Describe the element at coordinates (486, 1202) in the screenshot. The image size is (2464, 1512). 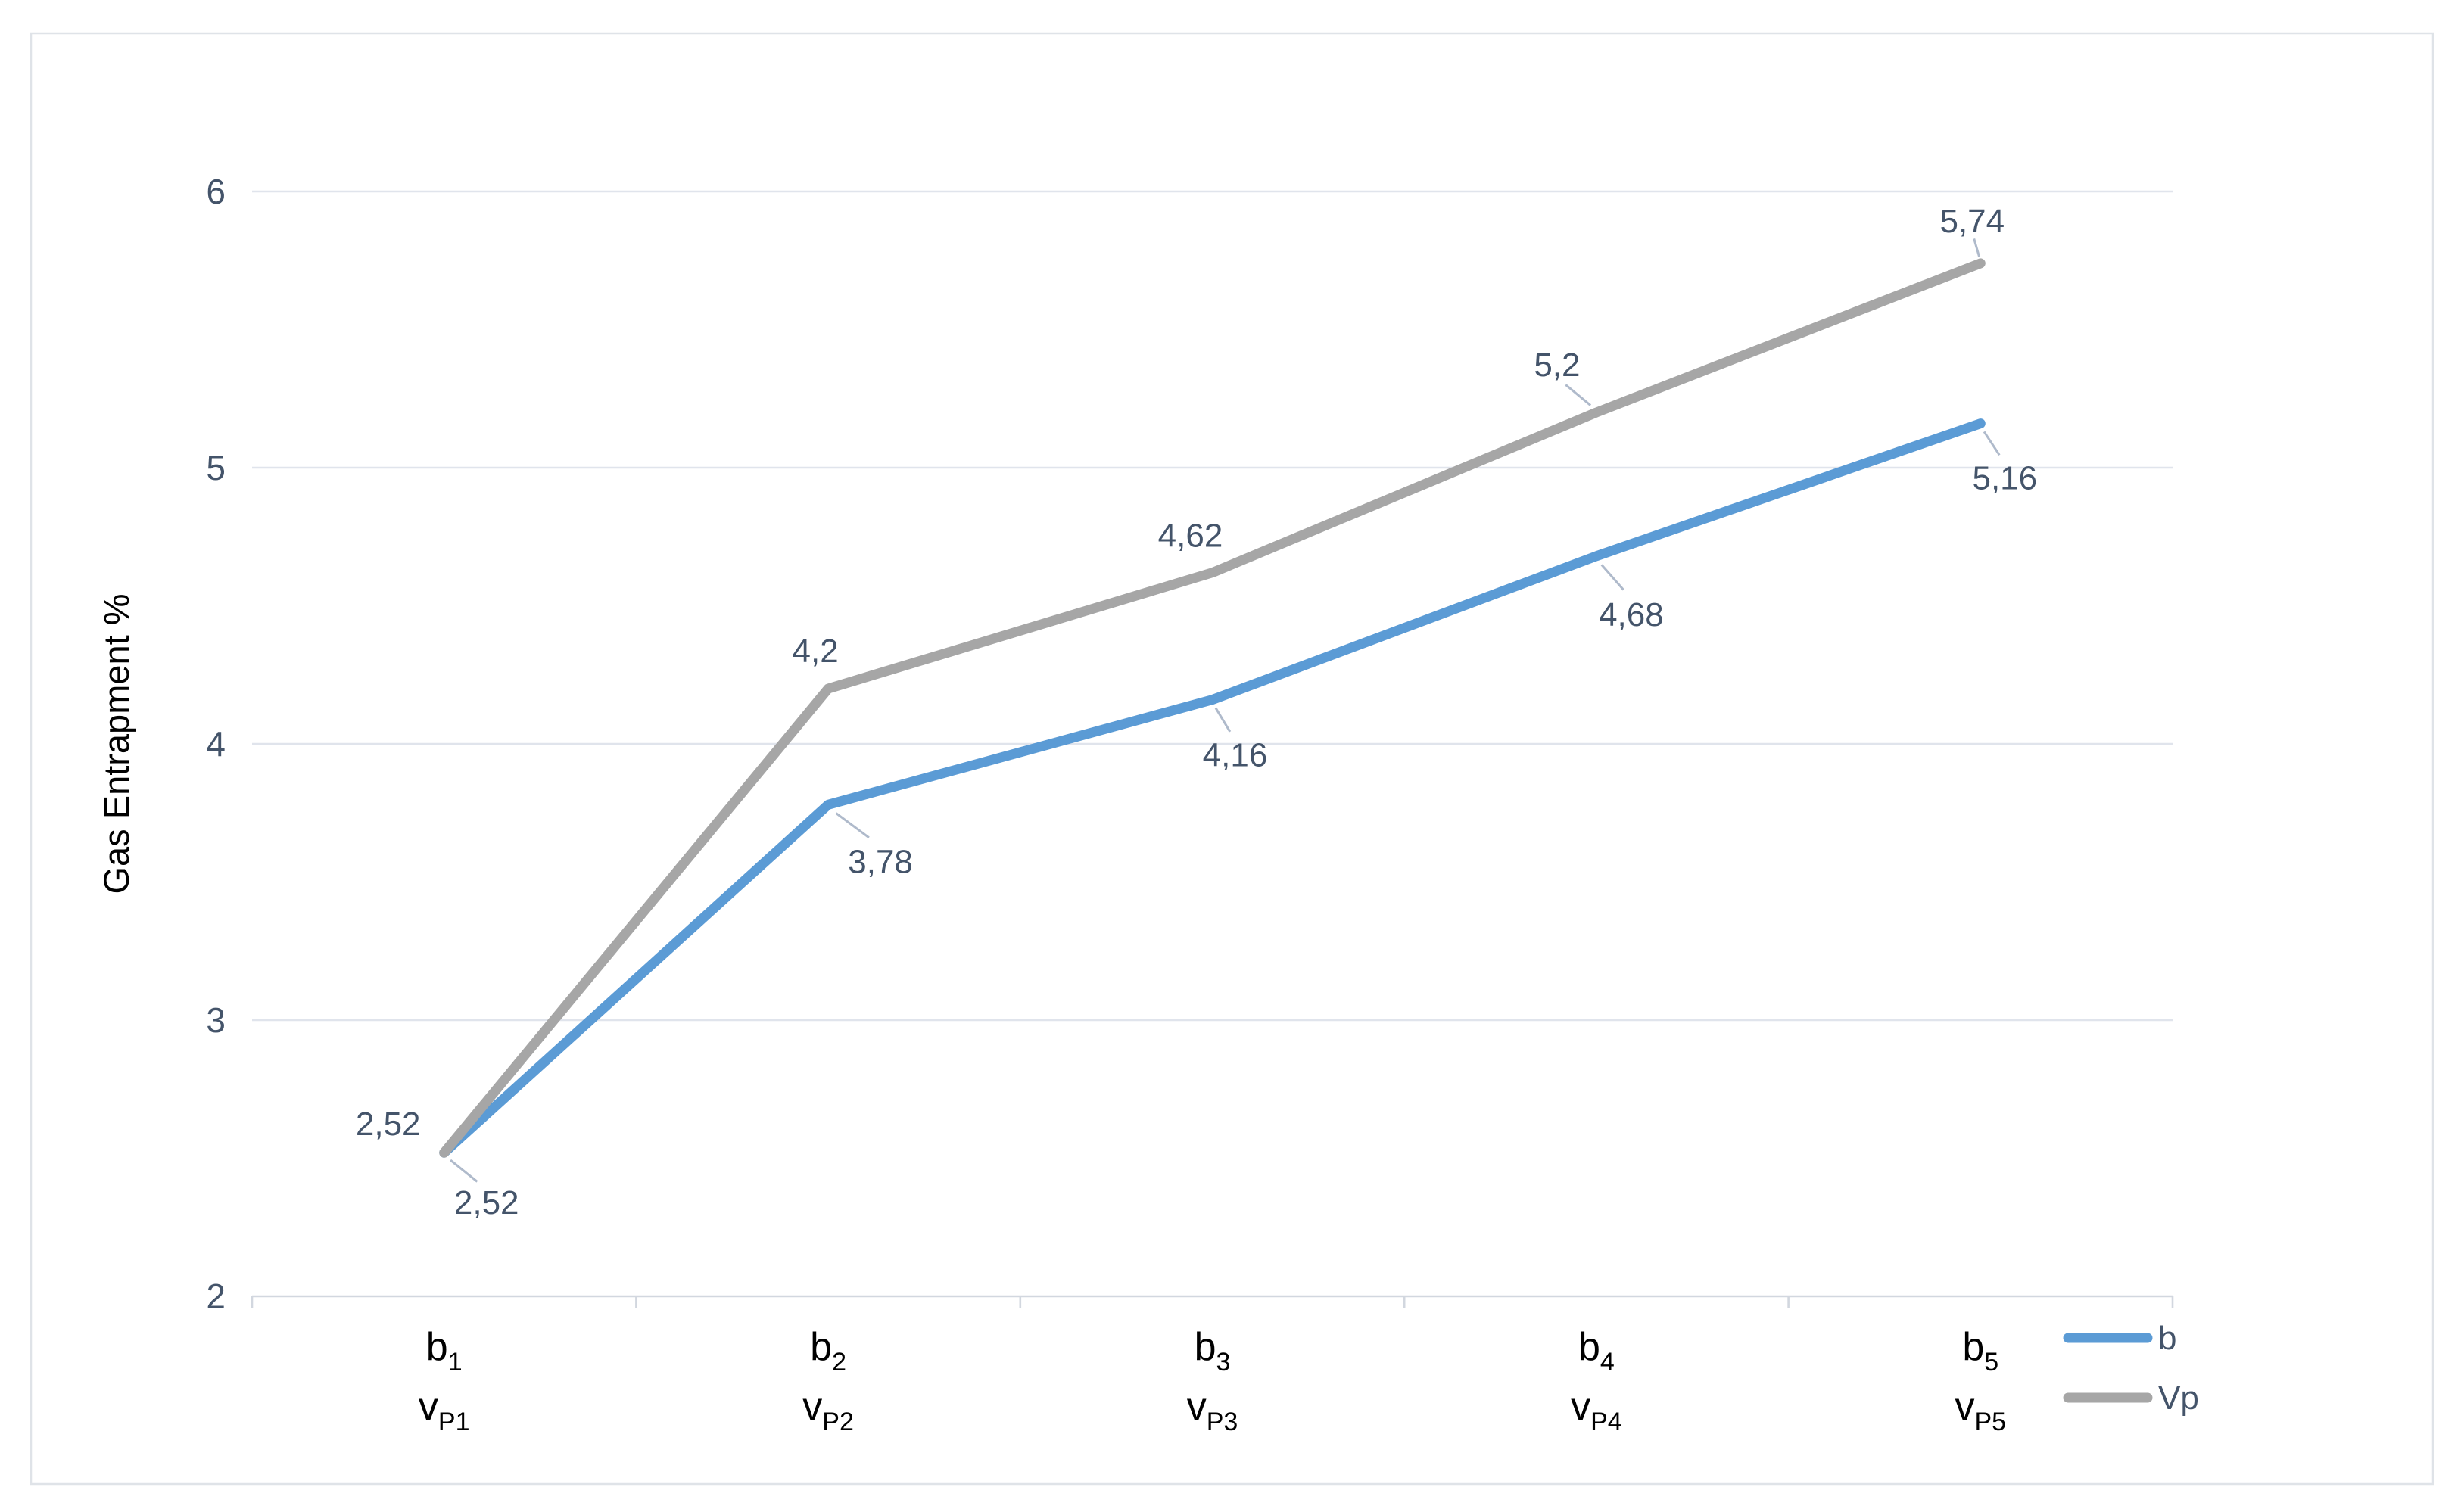
I see `data-label-b-1: 2,52` at that location.